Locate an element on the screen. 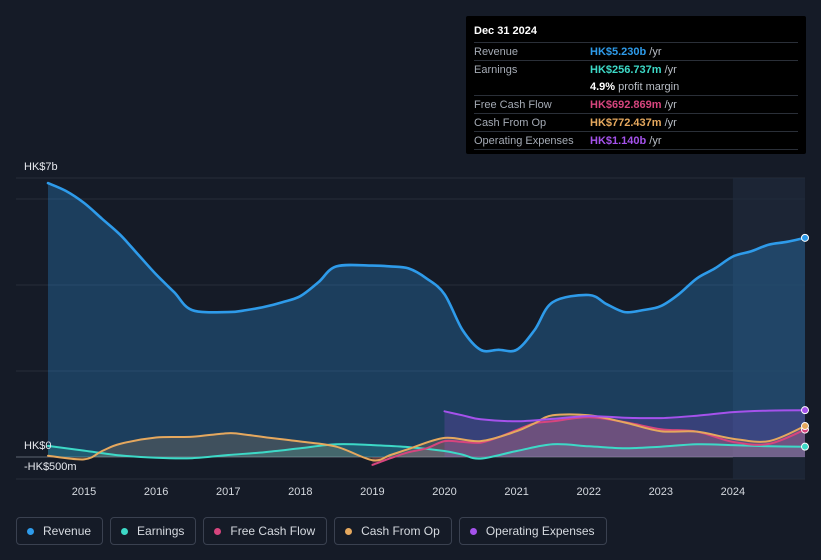 The width and height of the screenshot is (821, 560). series-end-marker-operating-expenses is located at coordinates (805, 410).